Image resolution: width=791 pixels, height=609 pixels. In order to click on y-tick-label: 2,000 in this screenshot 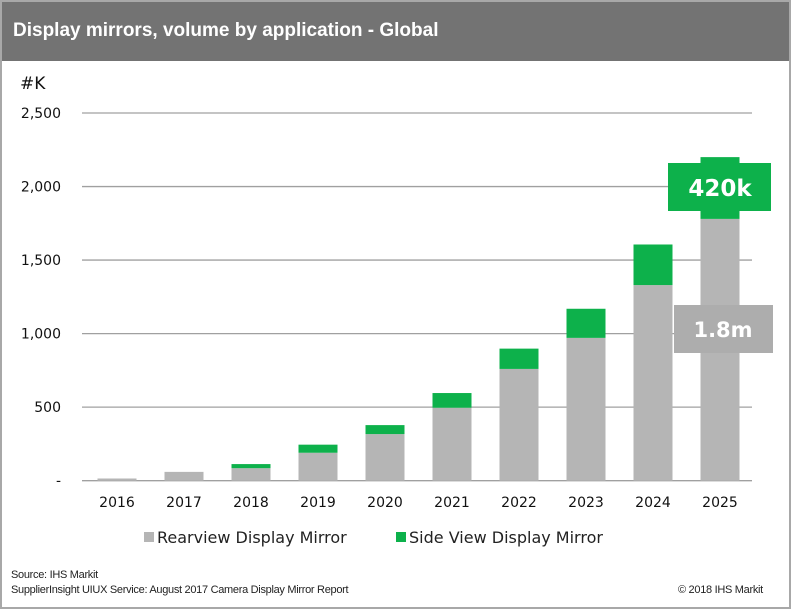, I will do `click(41, 188)`.